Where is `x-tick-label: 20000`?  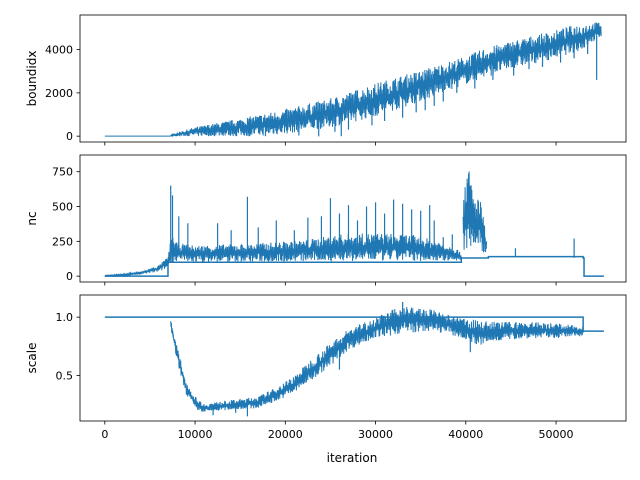 x-tick-label: 20000 is located at coordinates (285, 434).